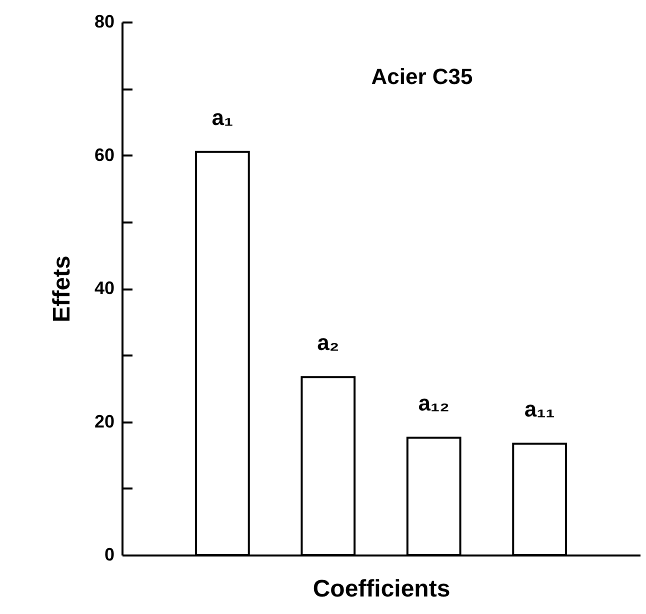  Describe the element at coordinates (539, 409) in the screenshot. I see `x-tick-label: a₁₁` at that location.